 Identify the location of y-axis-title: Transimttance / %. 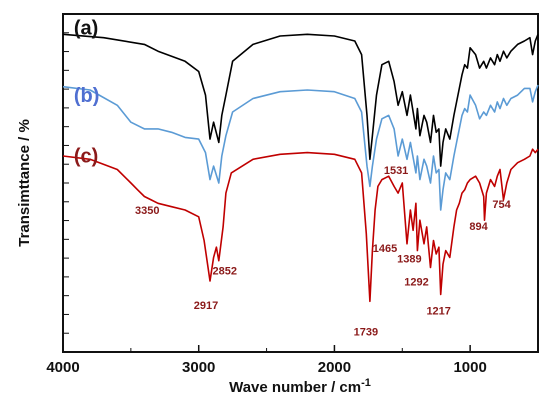
(24, 183).